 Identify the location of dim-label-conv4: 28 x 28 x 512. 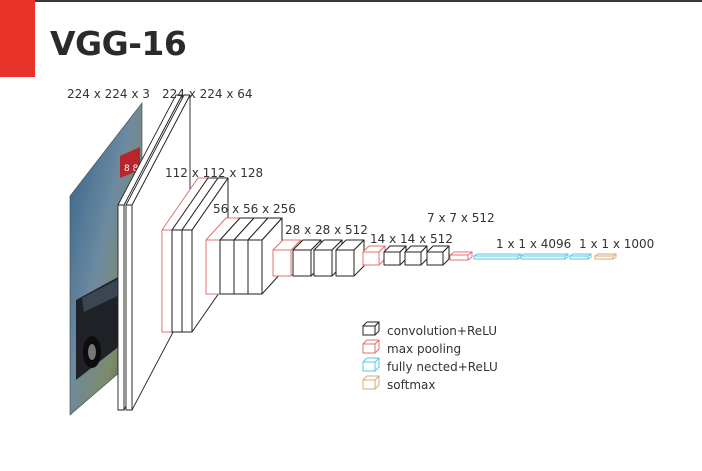
(326, 230).